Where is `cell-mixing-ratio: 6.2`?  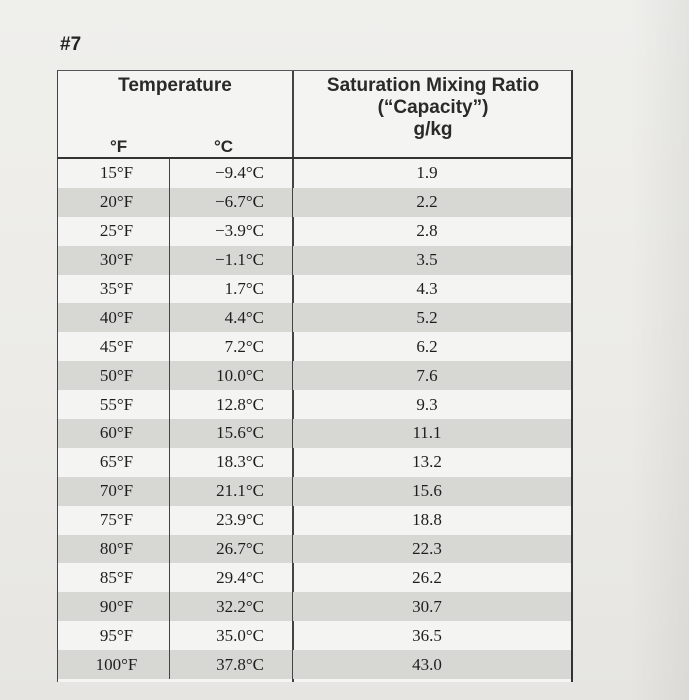 cell-mixing-ratio: 6.2 is located at coordinates (431, 347).